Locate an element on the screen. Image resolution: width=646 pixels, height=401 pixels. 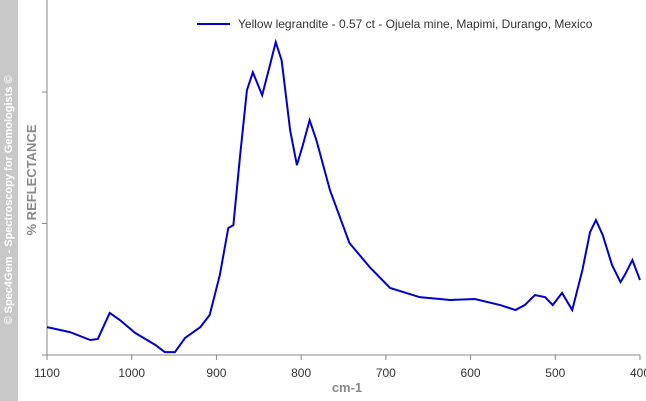
x-tick-label: 1000 is located at coordinates (131, 373).